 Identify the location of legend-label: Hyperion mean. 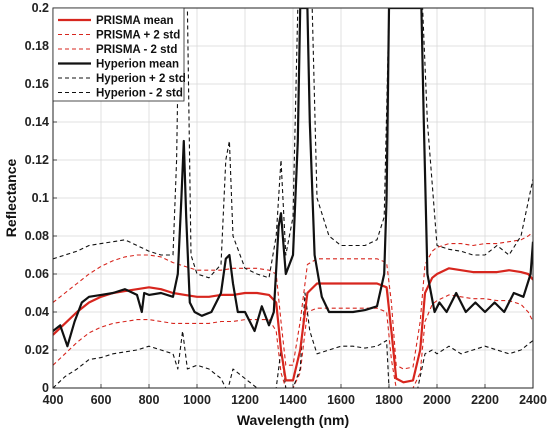
(137, 65).